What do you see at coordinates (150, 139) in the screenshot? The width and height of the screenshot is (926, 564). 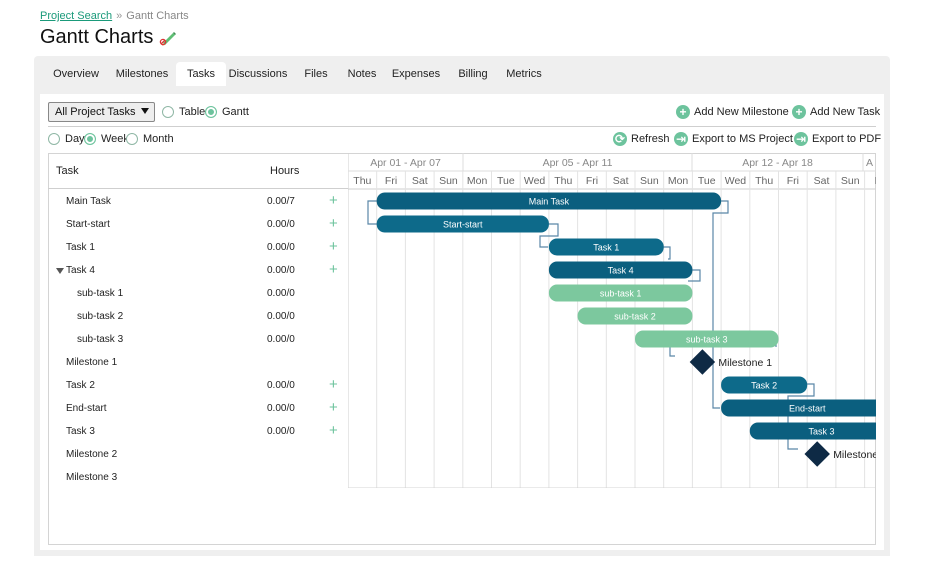 I see `scale-month-radio: Month` at bounding box center [150, 139].